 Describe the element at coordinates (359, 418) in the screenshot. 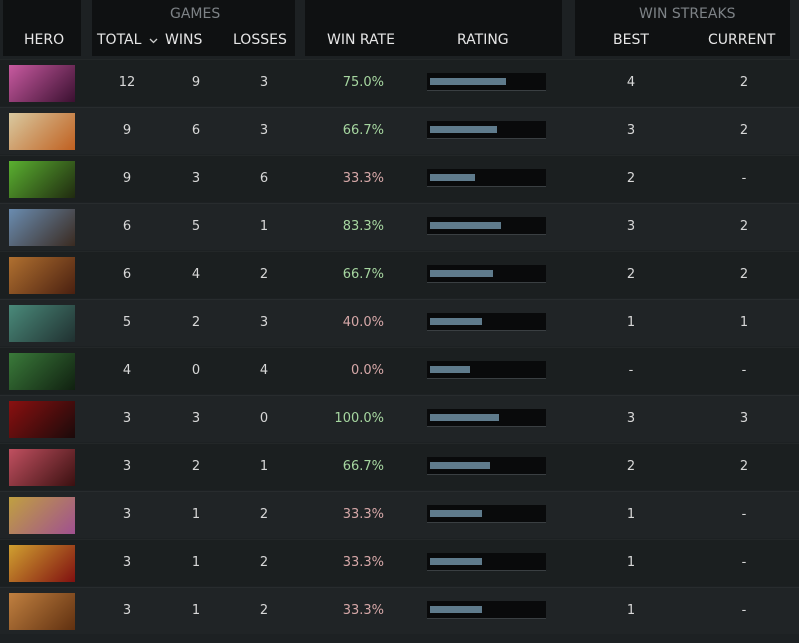

I see `cell-win-rate: 100.0%` at that location.